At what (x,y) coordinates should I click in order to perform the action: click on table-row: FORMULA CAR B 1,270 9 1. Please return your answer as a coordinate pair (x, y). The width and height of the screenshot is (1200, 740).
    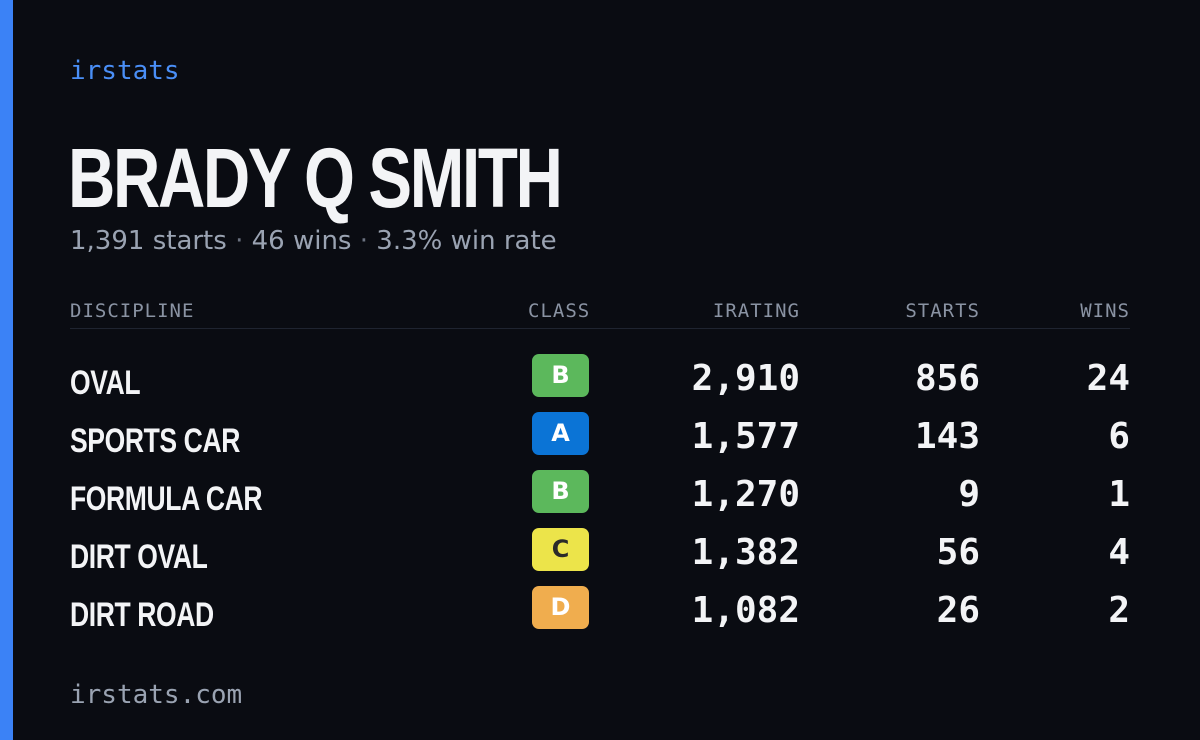
    Looking at the image, I should click on (600, 493).